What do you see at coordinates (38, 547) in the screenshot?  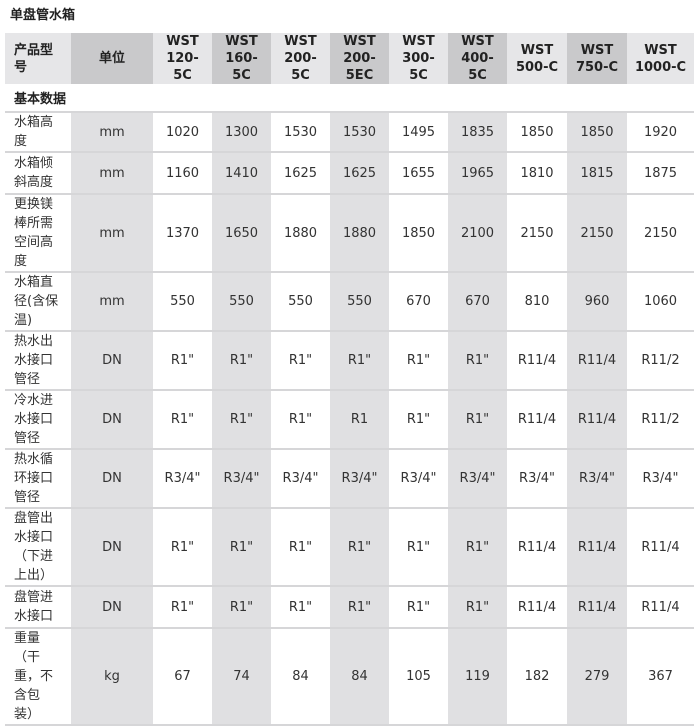 I see `row-label: 盘管出水接口（下进上出）` at bounding box center [38, 547].